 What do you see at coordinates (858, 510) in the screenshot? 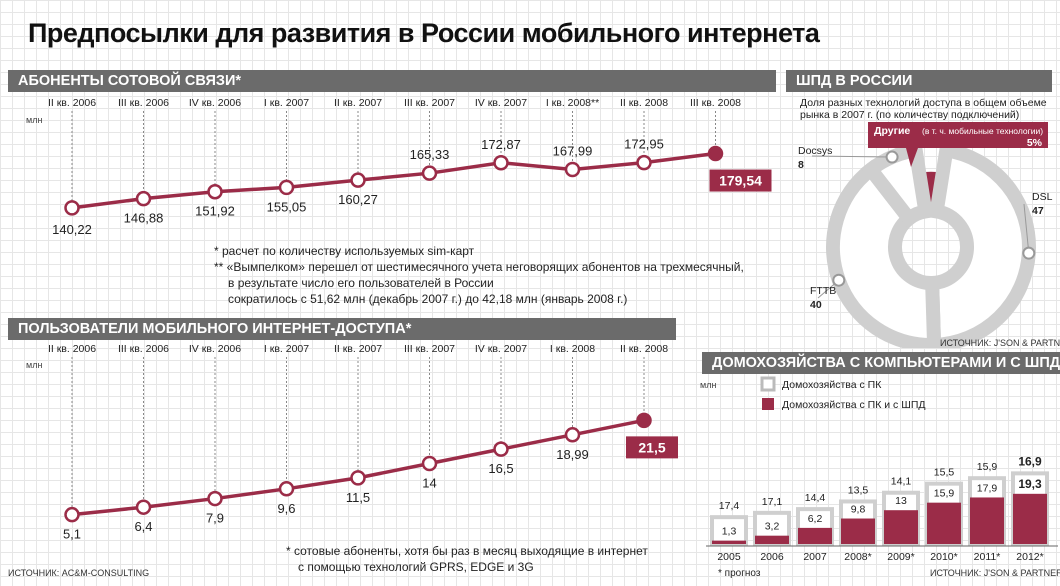
I see `data-label: 9,8` at bounding box center [858, 510].